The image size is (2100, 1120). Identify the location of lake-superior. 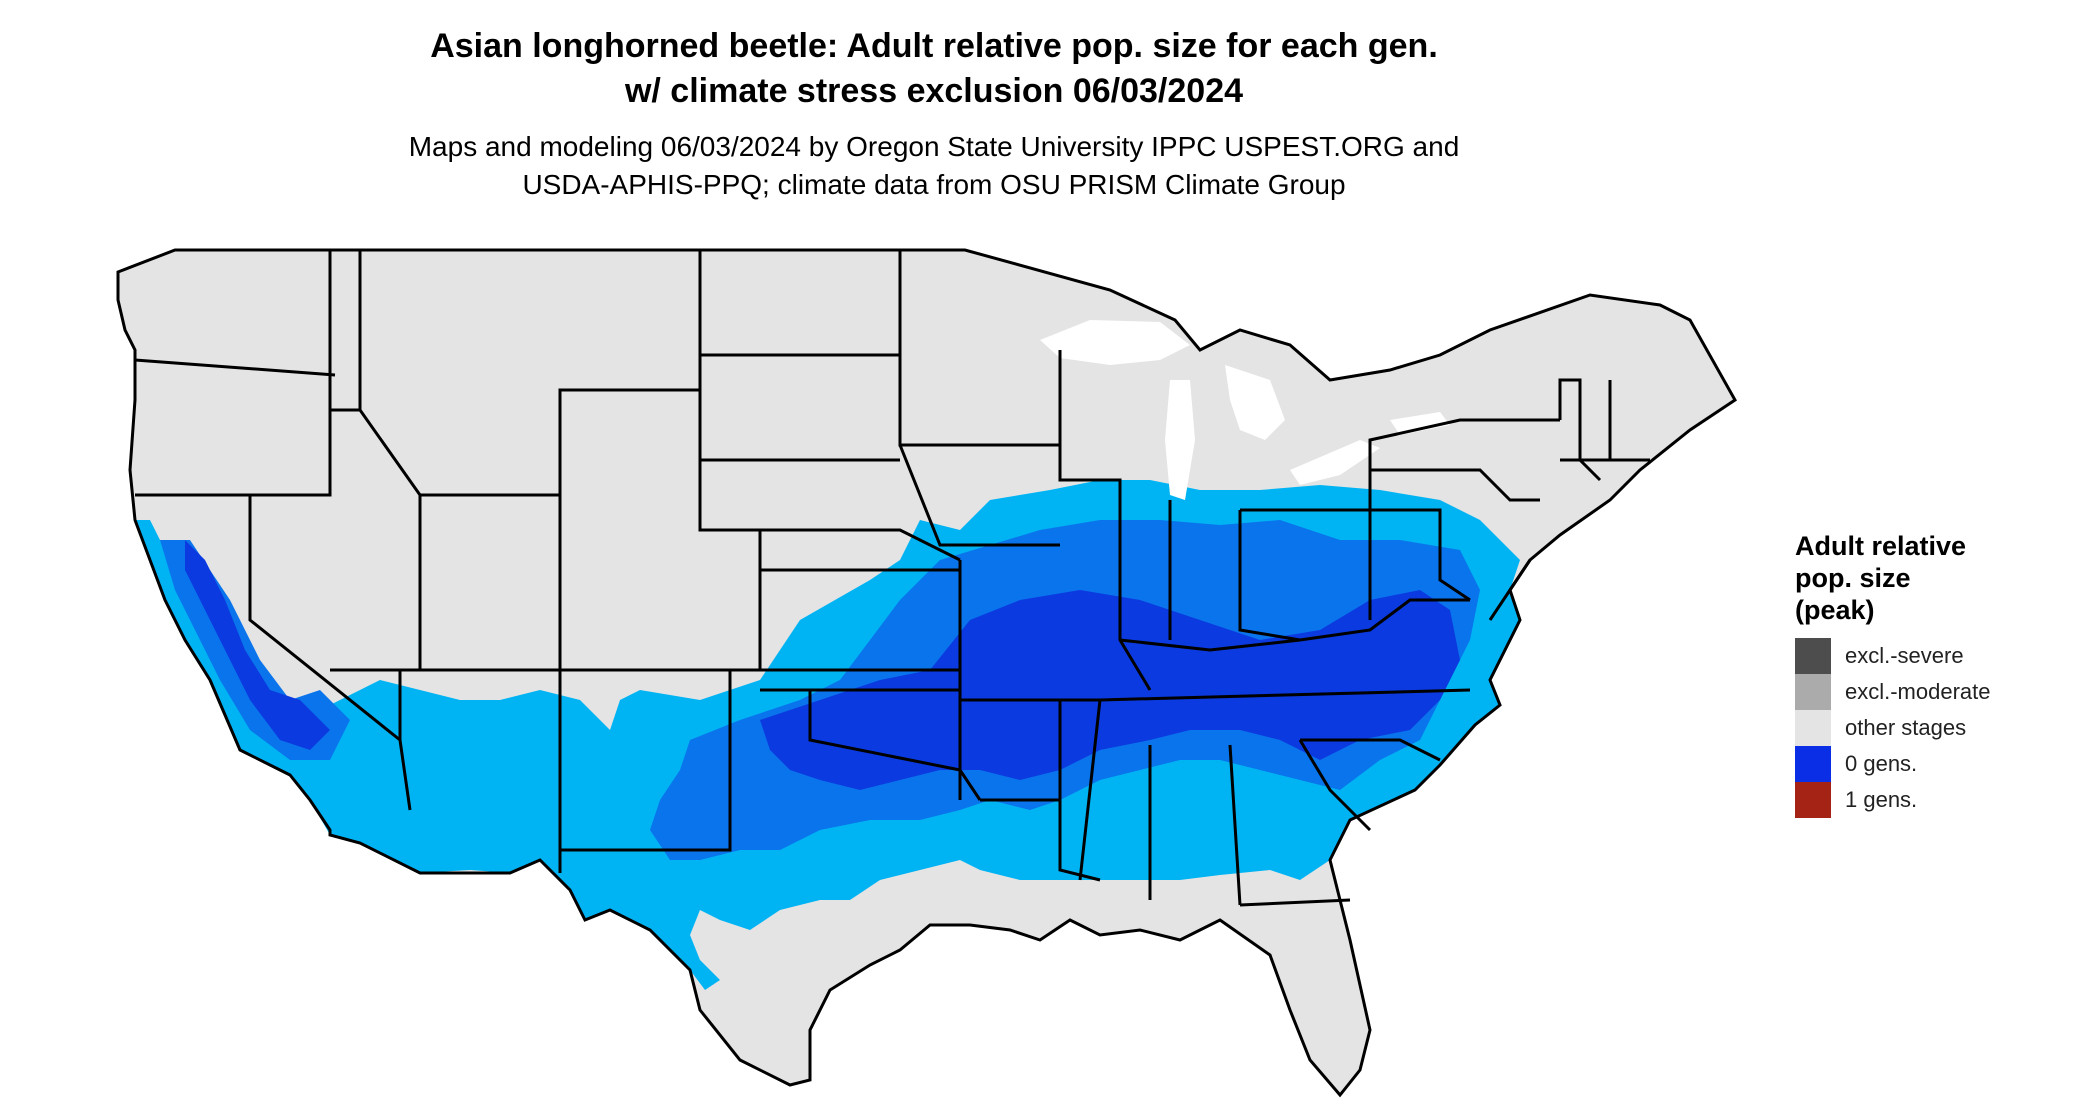
(1115, 342).